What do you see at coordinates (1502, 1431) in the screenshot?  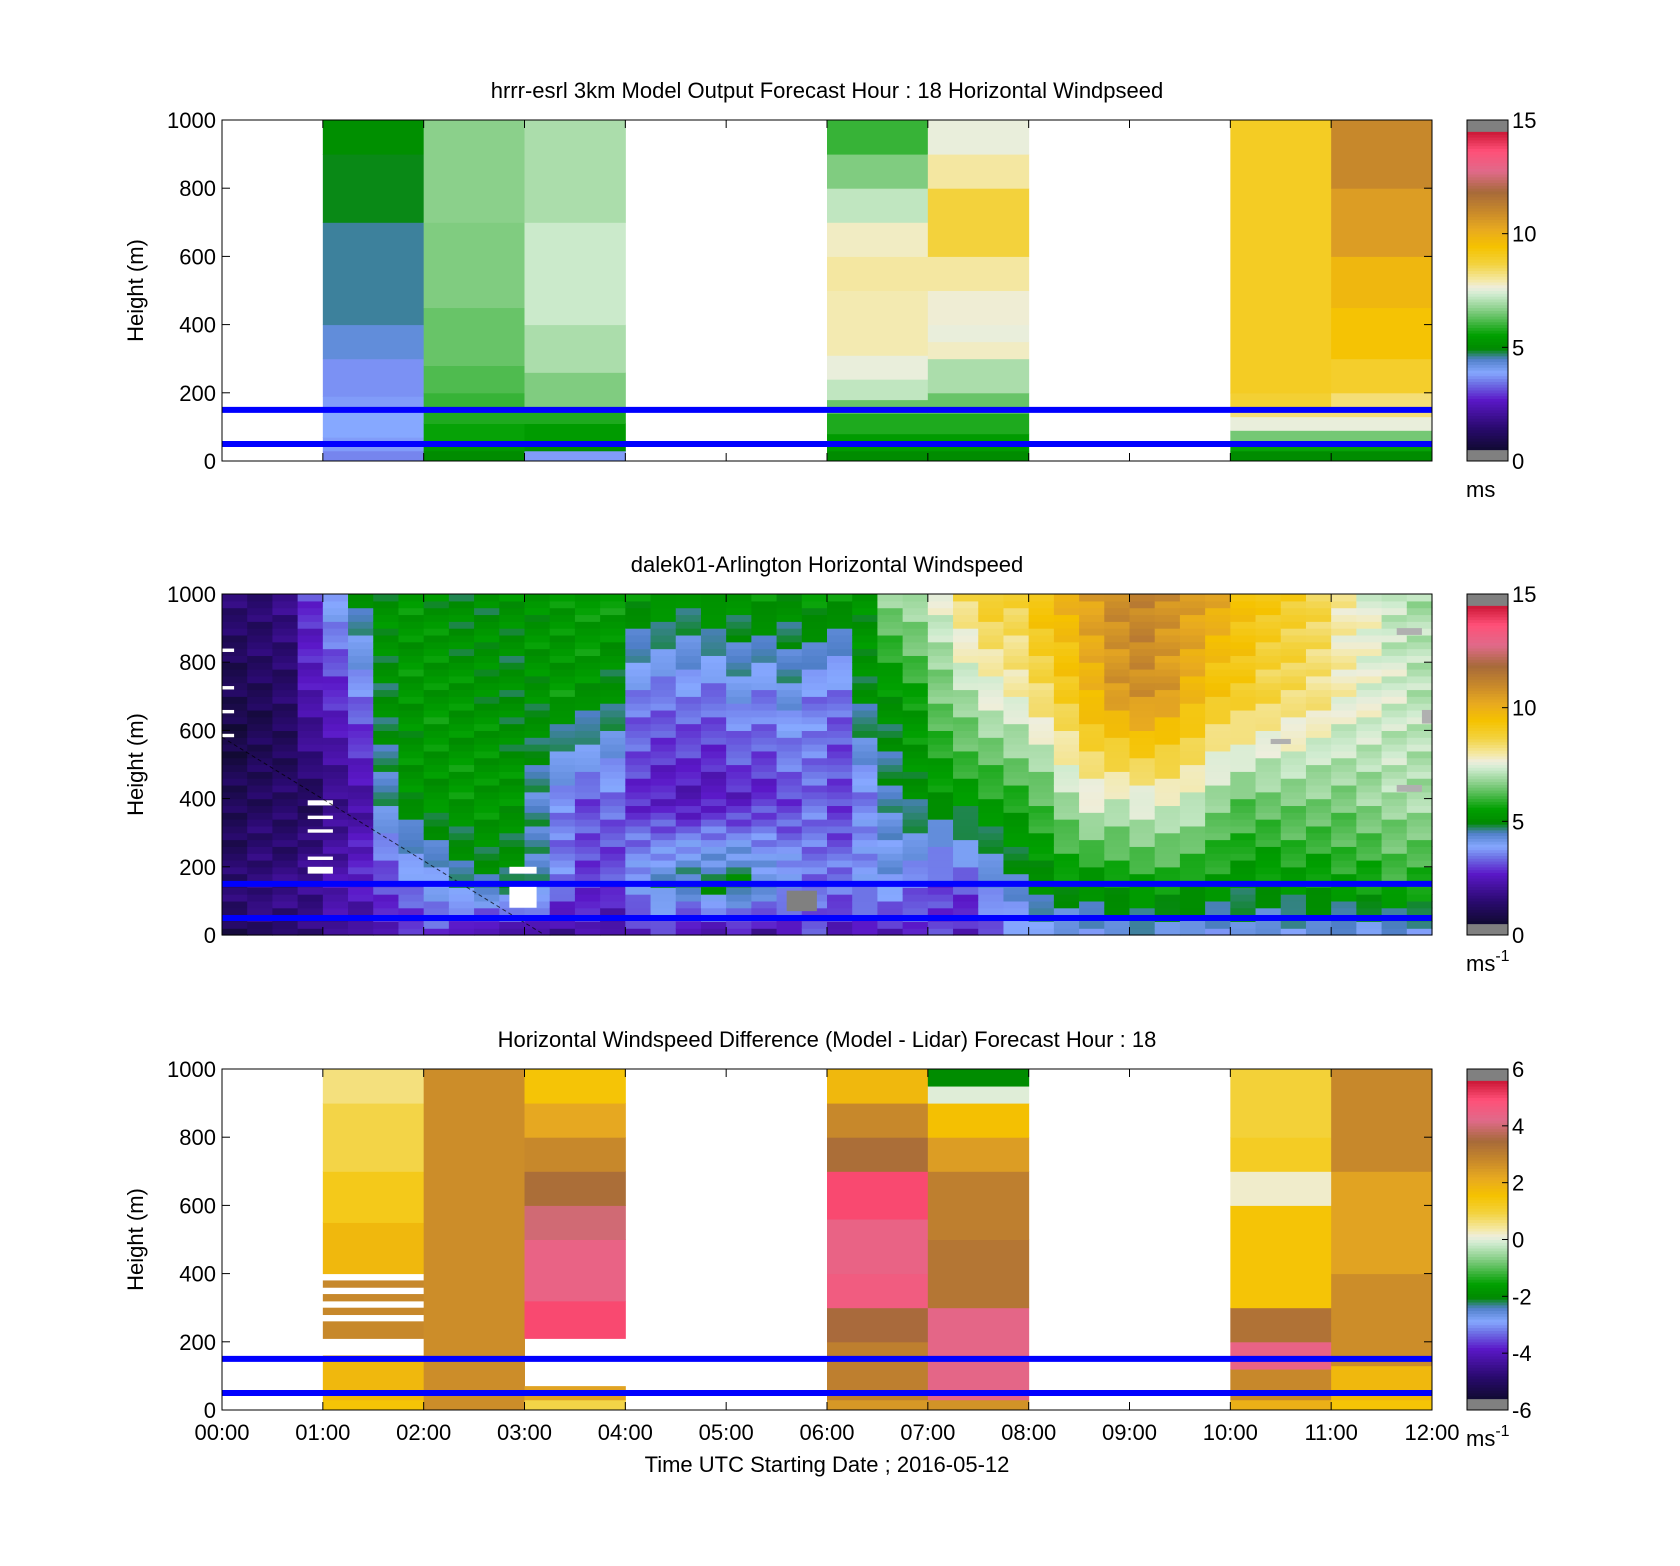 I see `colorbar-unit-exponent: -1` at bounding box center [1502, 1431].